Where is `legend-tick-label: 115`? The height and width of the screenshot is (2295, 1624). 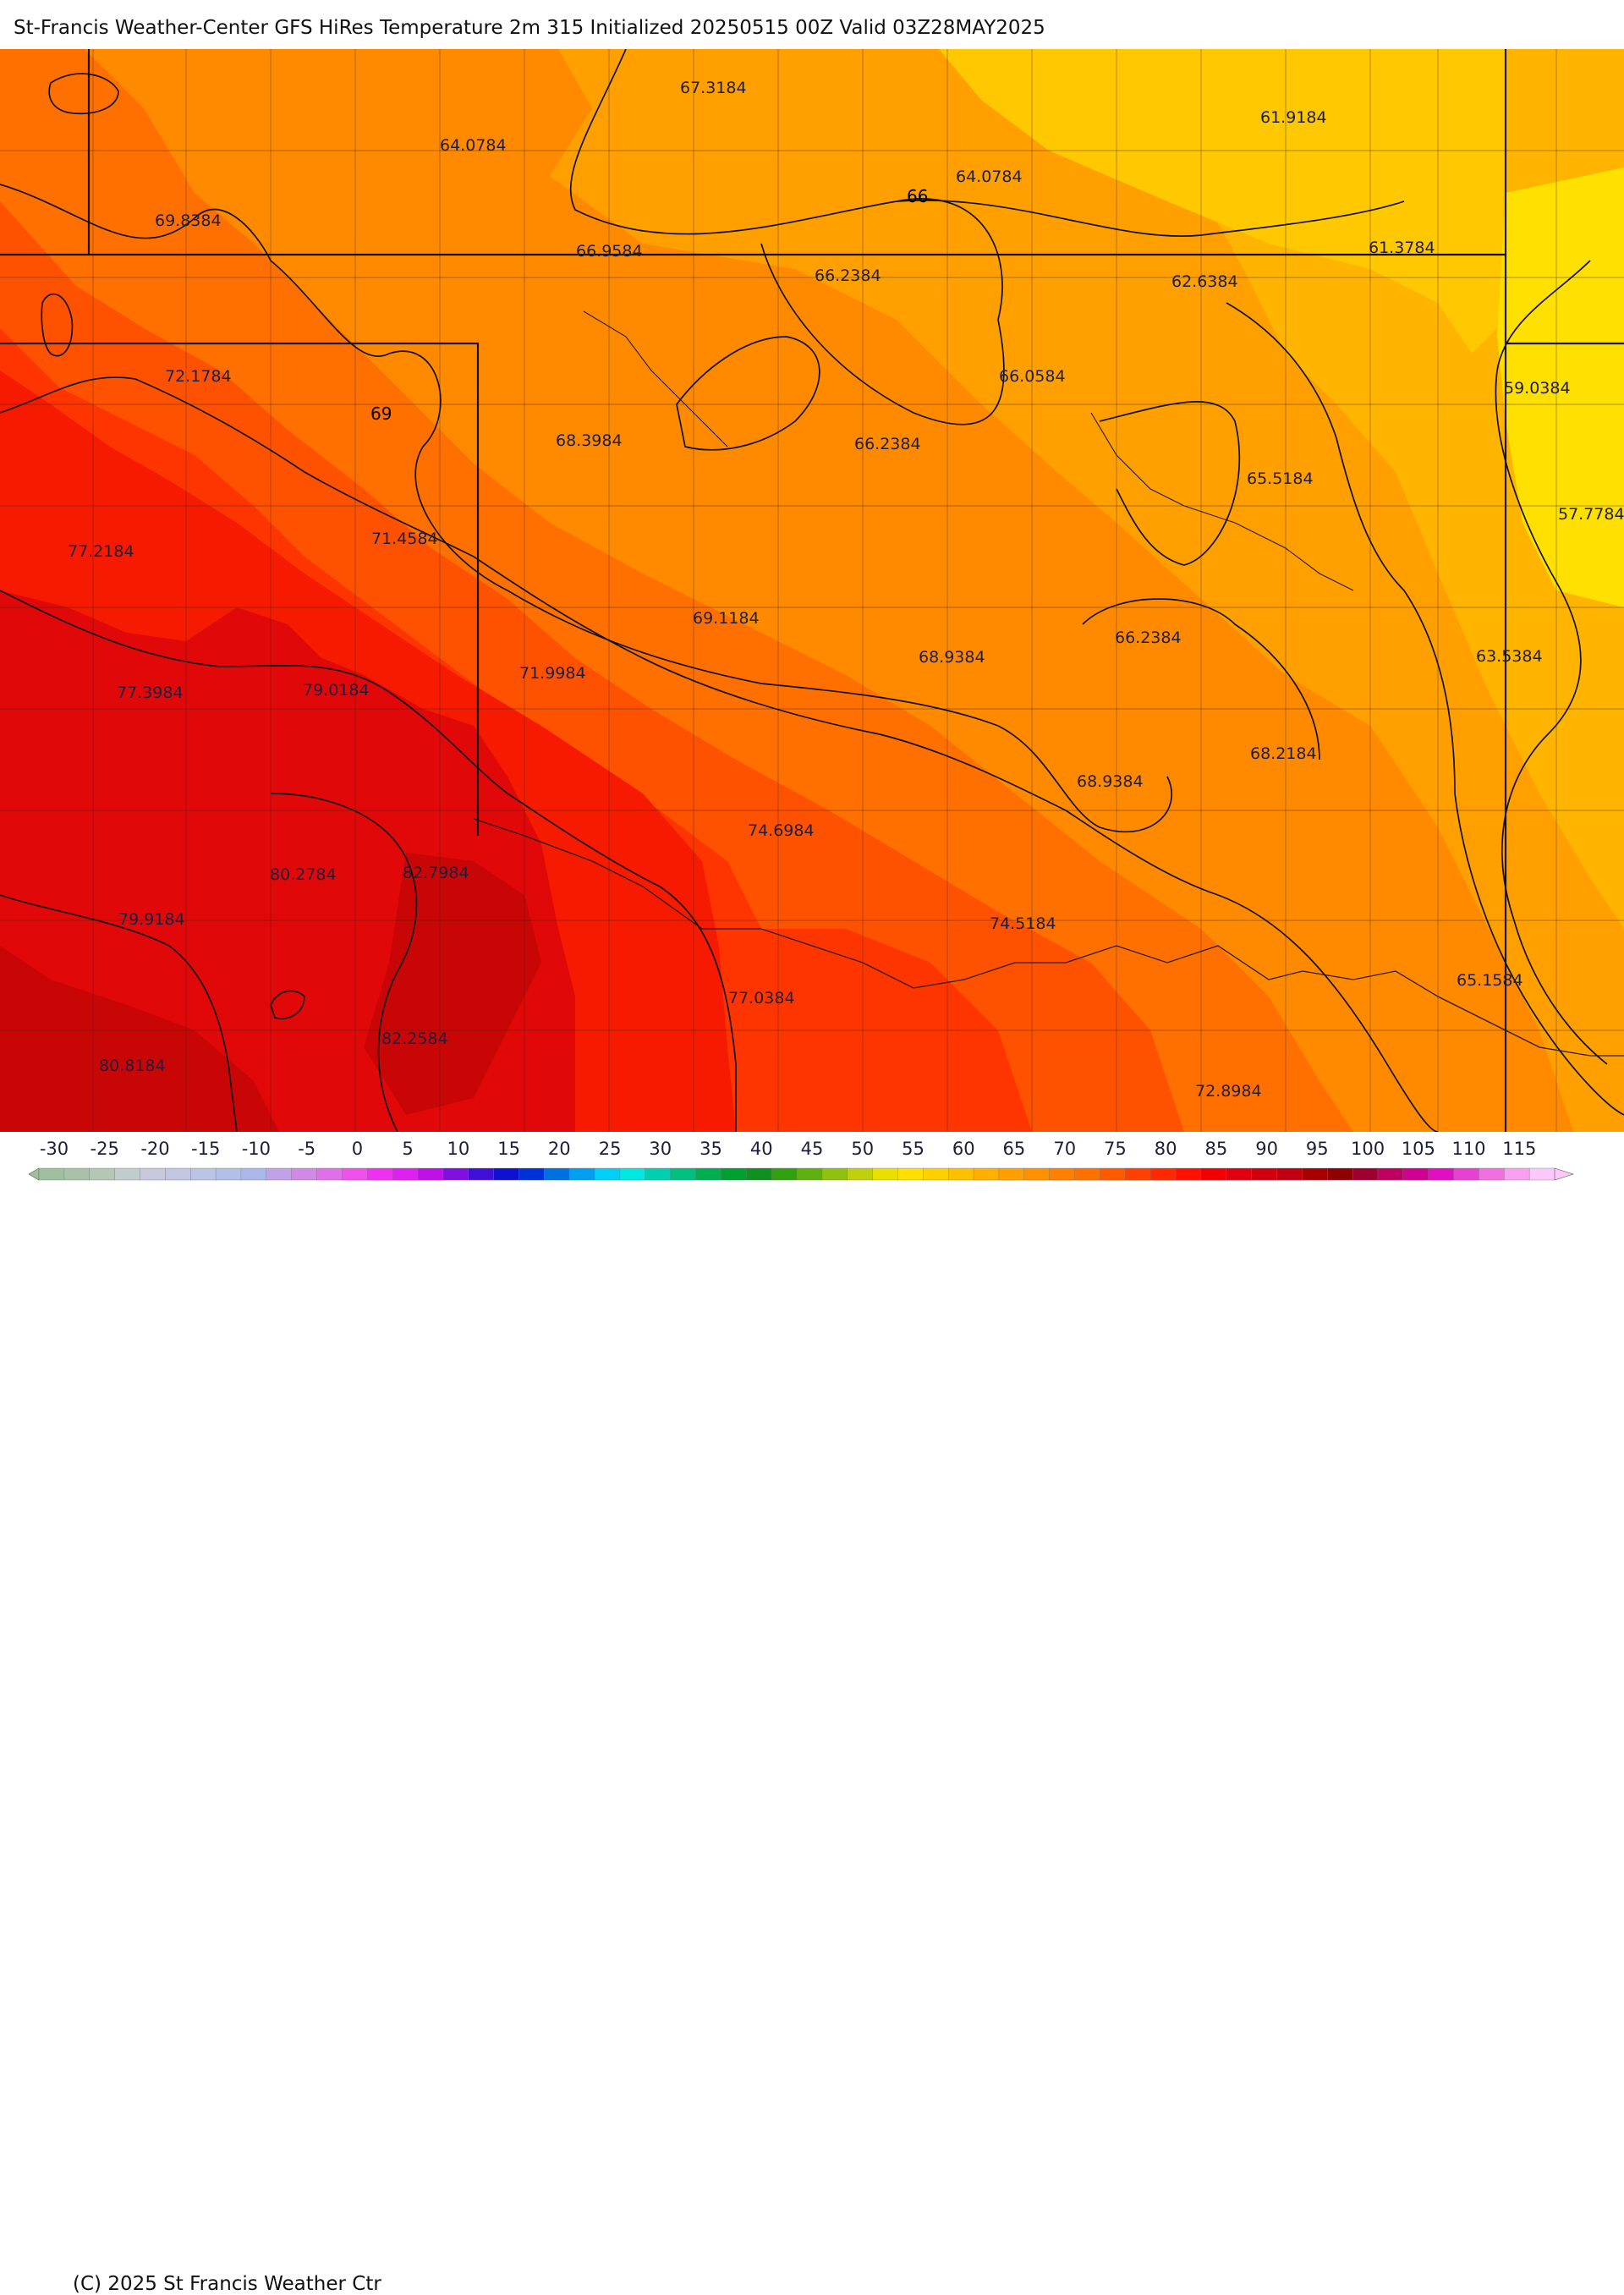 legend-tick-label: 115 is located at coordinates (1519, 1149).